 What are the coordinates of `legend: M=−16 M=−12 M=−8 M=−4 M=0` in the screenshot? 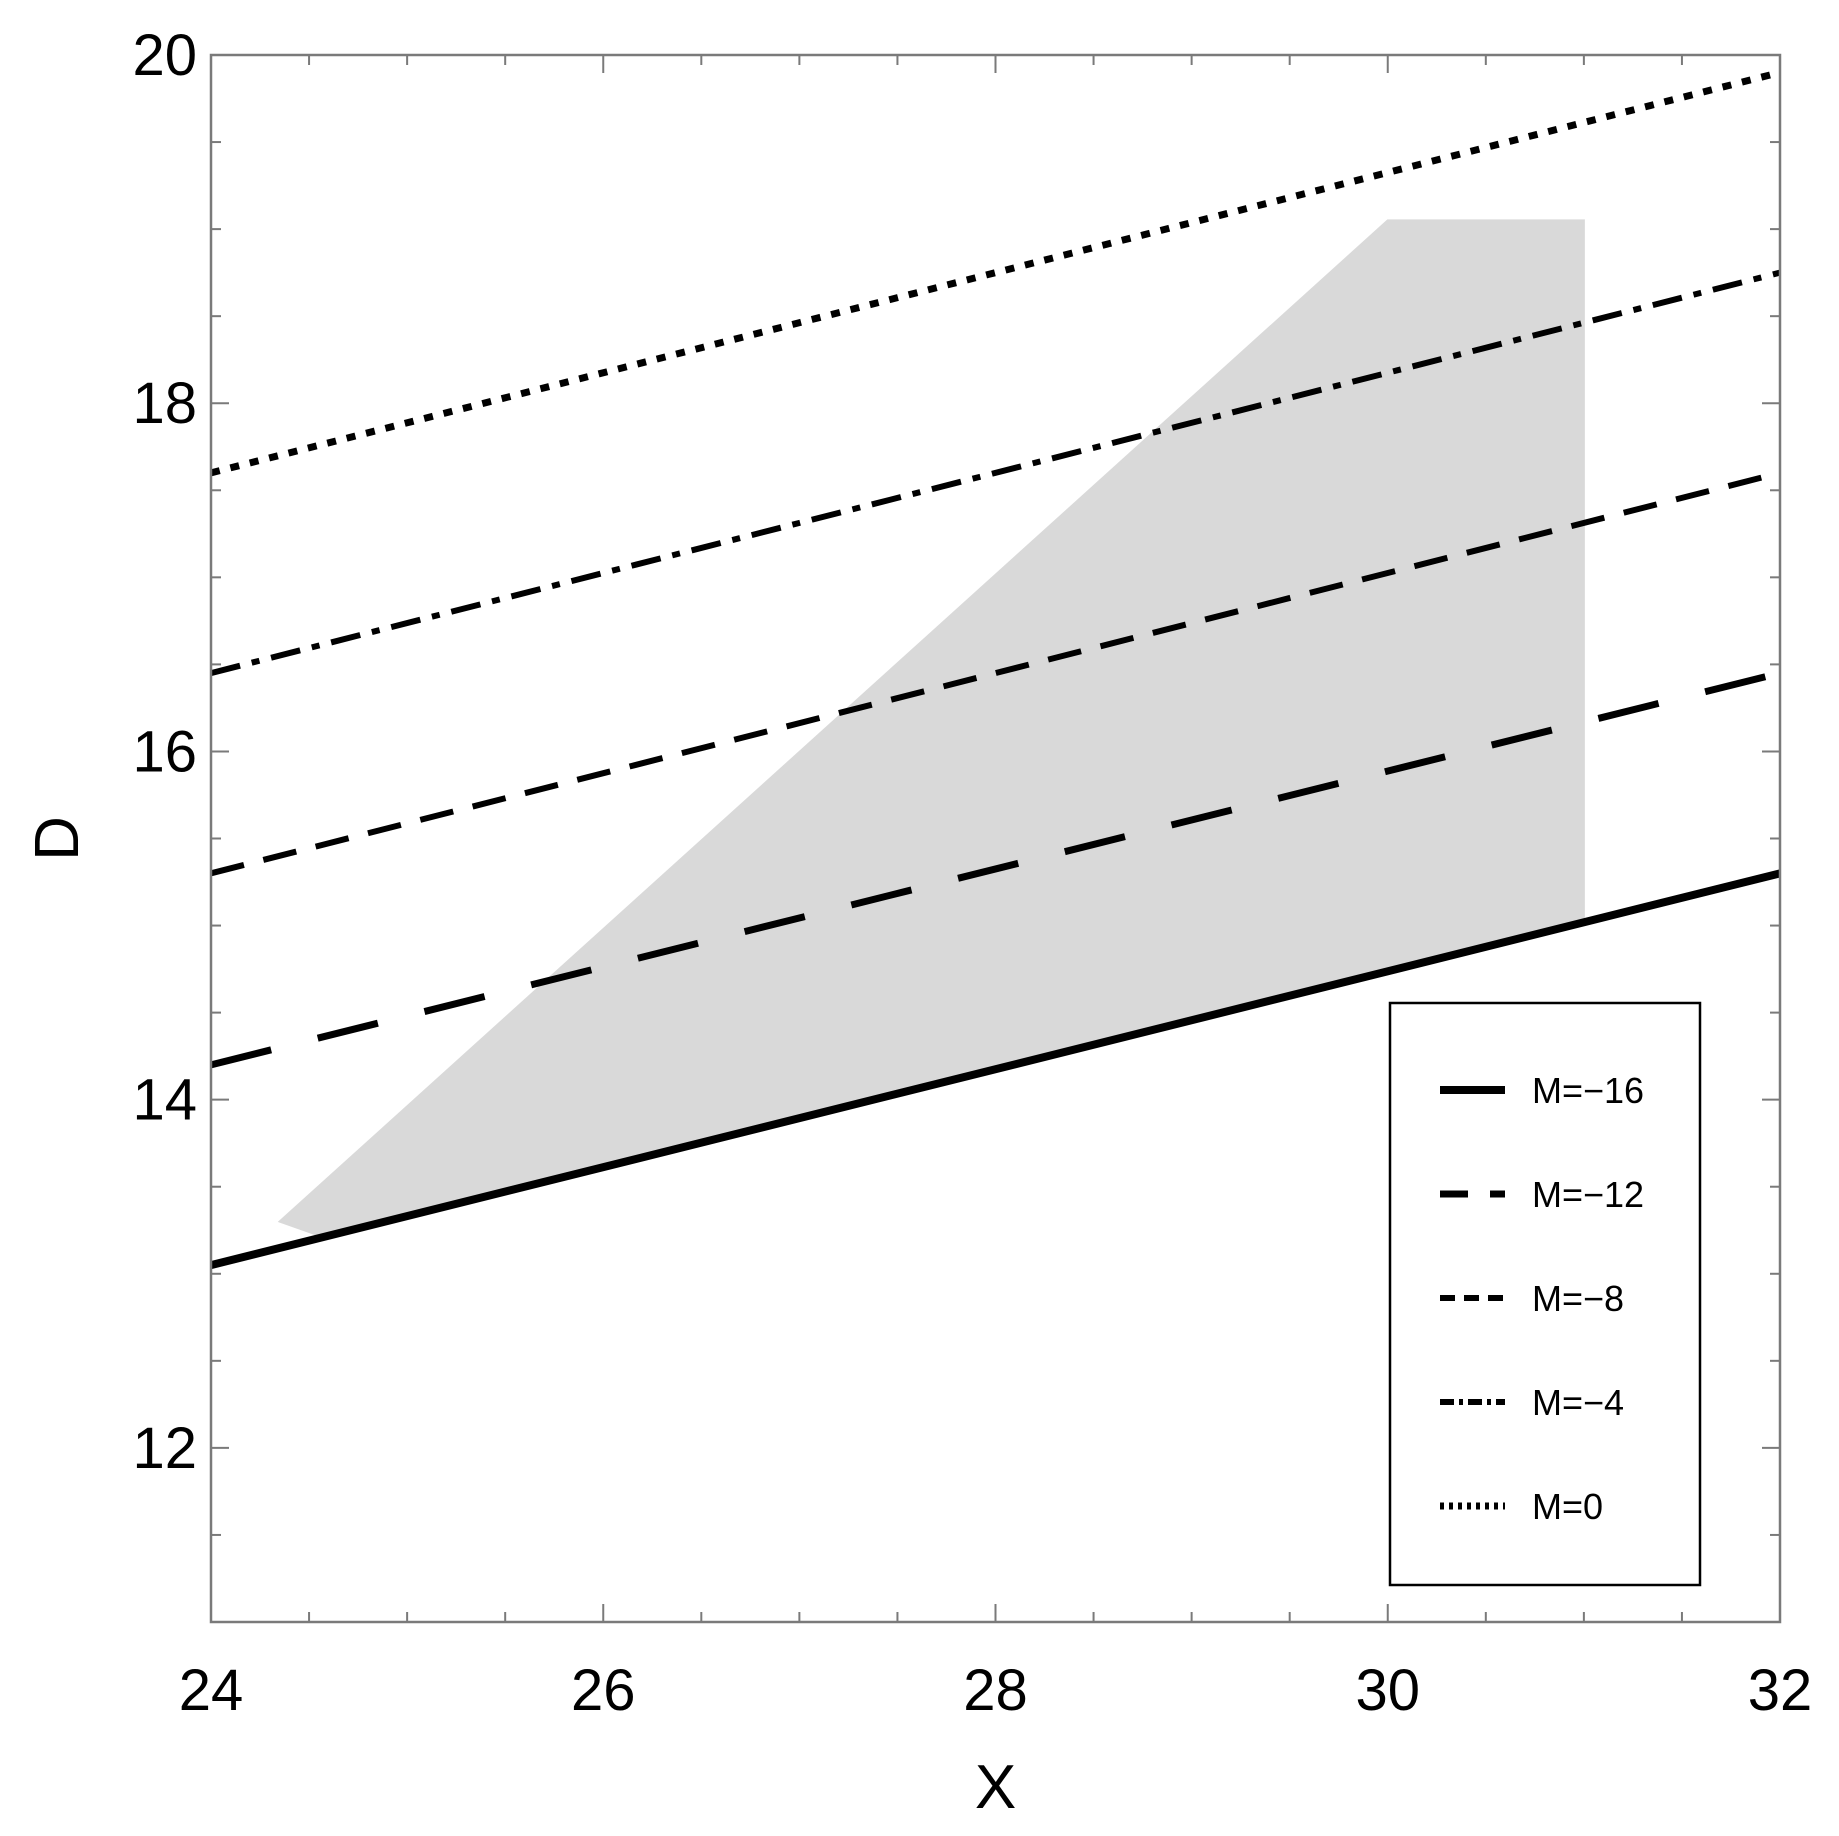 It's located at (1545, 1294).